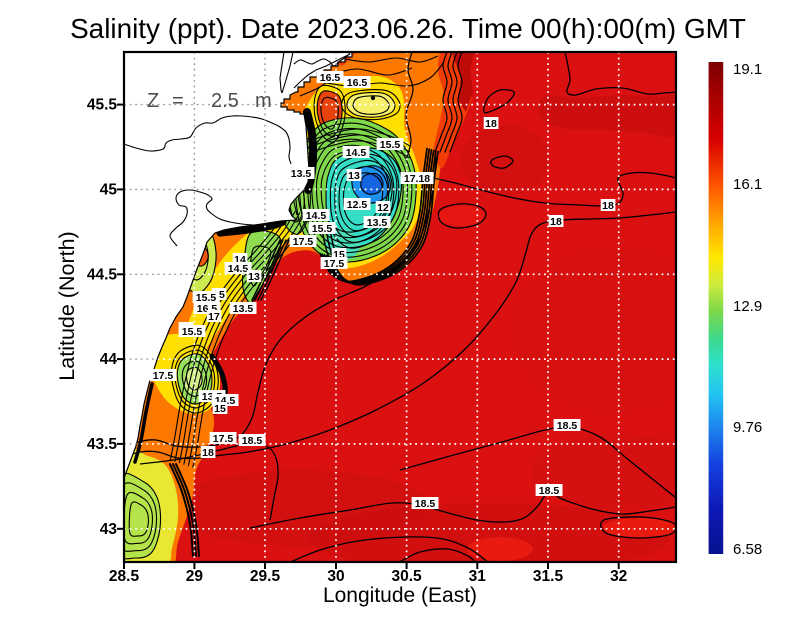  I want to click on svg-text: 44.5, so click(102, 274).